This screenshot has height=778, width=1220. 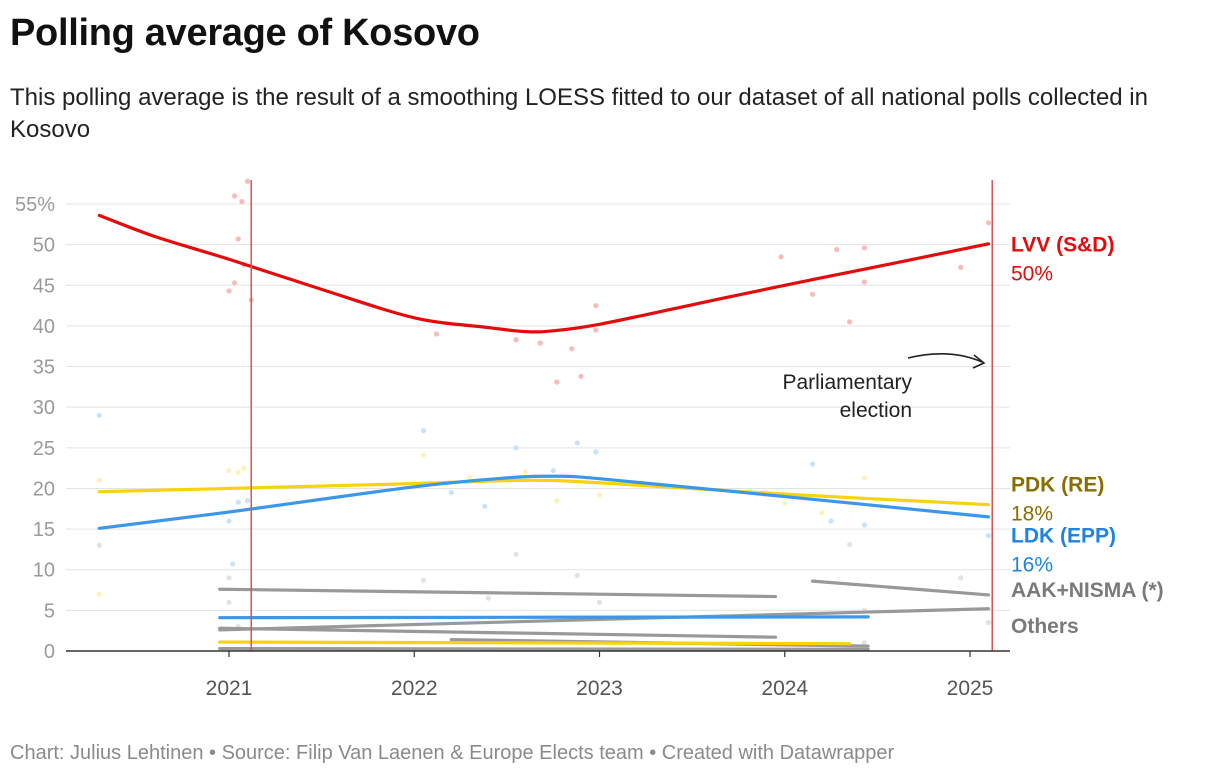 I want to click on y-tick-label: 55%, so click(x=35, y=205).